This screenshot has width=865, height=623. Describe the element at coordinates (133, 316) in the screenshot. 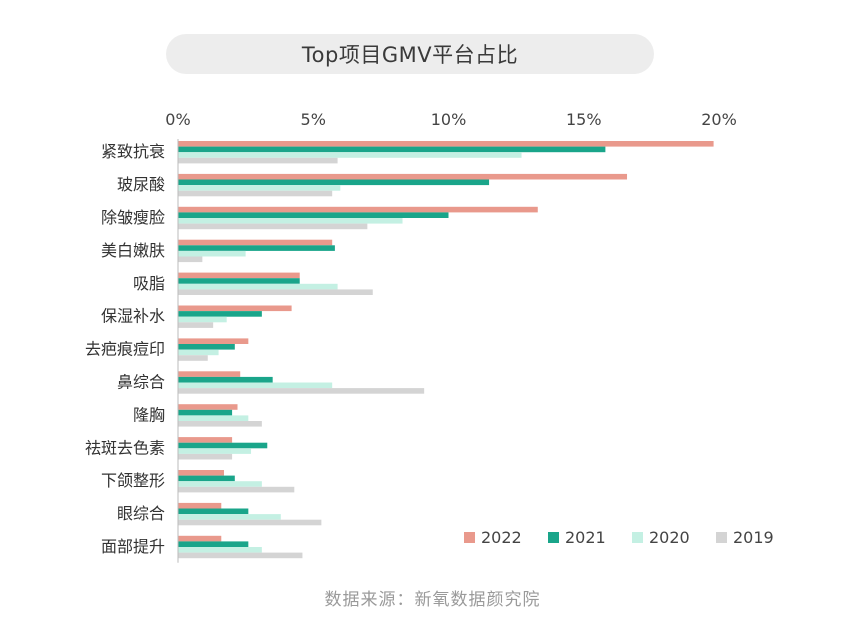

I see `category-label: 保湿补水` at that location.